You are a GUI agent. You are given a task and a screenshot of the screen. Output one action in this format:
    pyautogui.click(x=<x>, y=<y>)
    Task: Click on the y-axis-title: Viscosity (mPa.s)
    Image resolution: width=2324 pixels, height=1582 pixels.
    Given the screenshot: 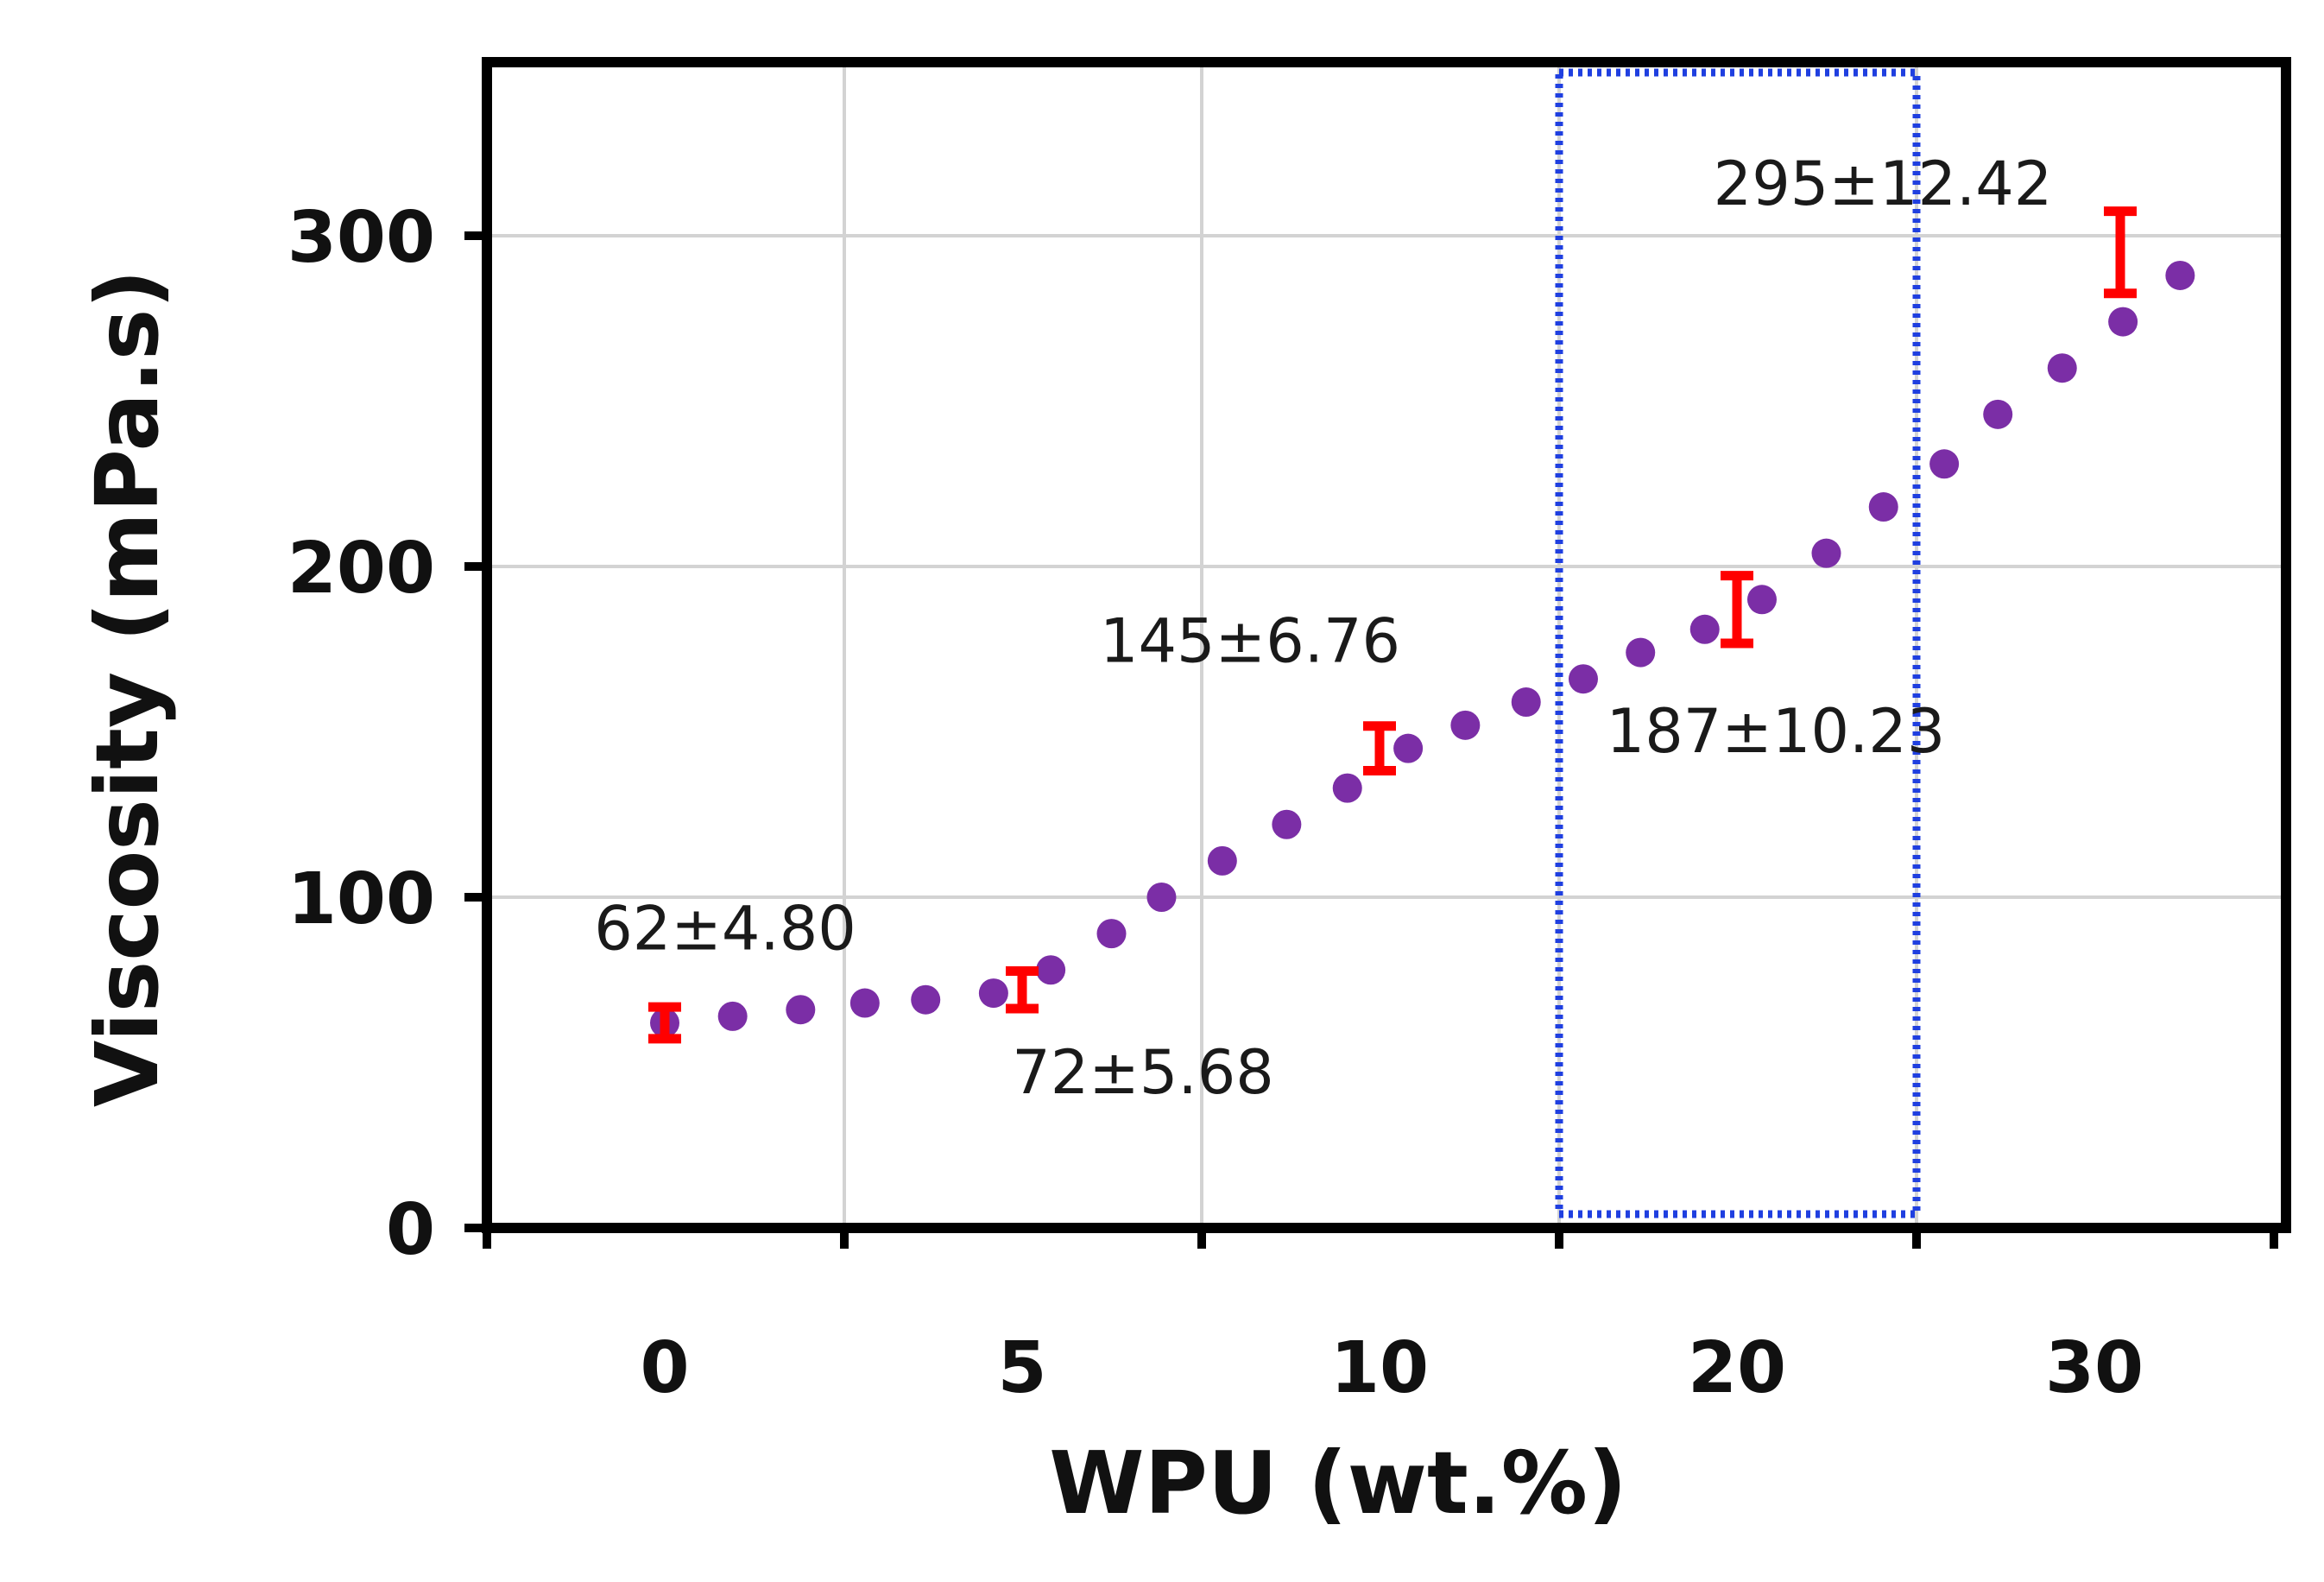 What is the action you would take?
    pyautogui.click(x=128, y=688)
    